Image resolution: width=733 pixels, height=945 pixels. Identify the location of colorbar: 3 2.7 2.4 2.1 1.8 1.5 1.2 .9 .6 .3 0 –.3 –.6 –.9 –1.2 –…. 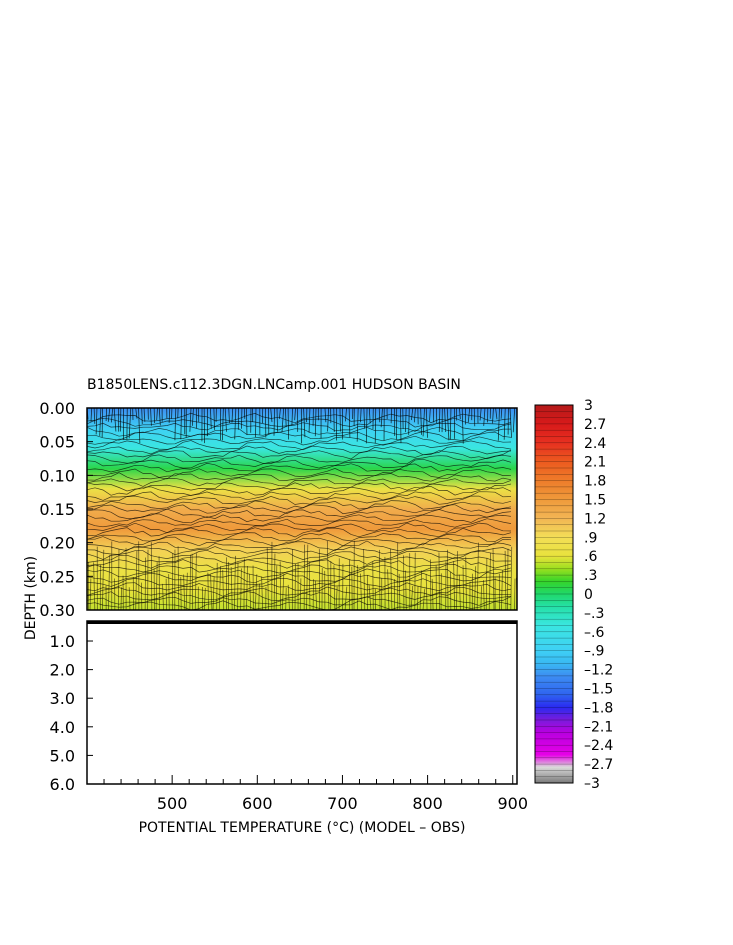
(573, 595).